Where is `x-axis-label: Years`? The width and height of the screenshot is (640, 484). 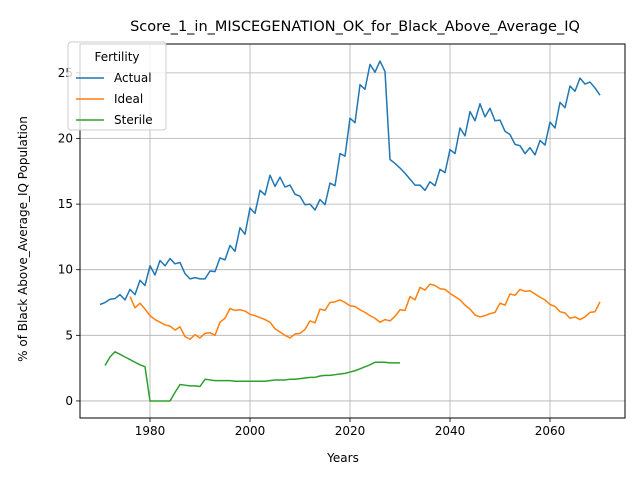 x-axis-label: Years is located at coordinates (342, 458).